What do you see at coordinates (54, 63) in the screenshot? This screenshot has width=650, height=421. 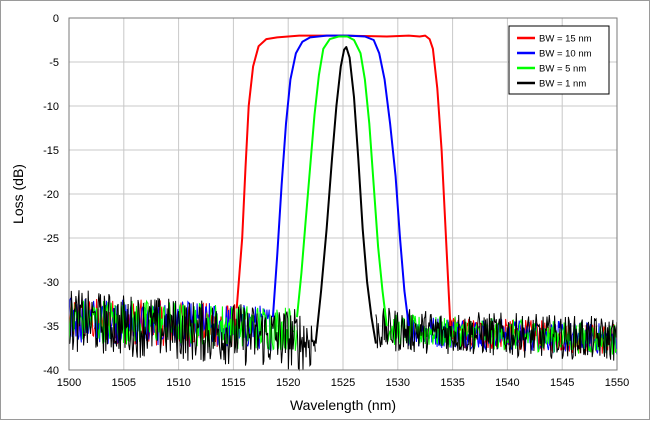 I see `y-tick-label: -5` at bounding box center [54, 63].